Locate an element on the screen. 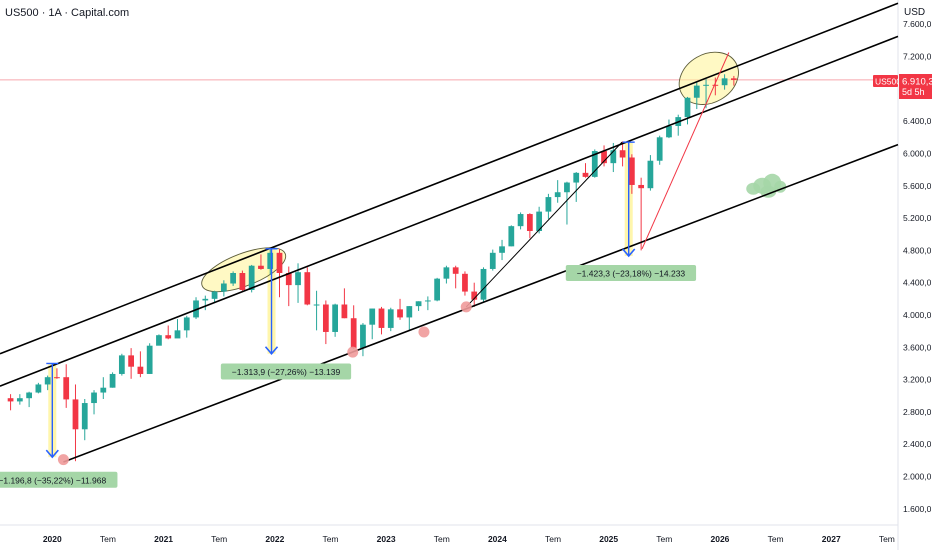  drawdown-label: −1.196,8 (−35,22%) −11.968 is located at coordinates (53, 480).